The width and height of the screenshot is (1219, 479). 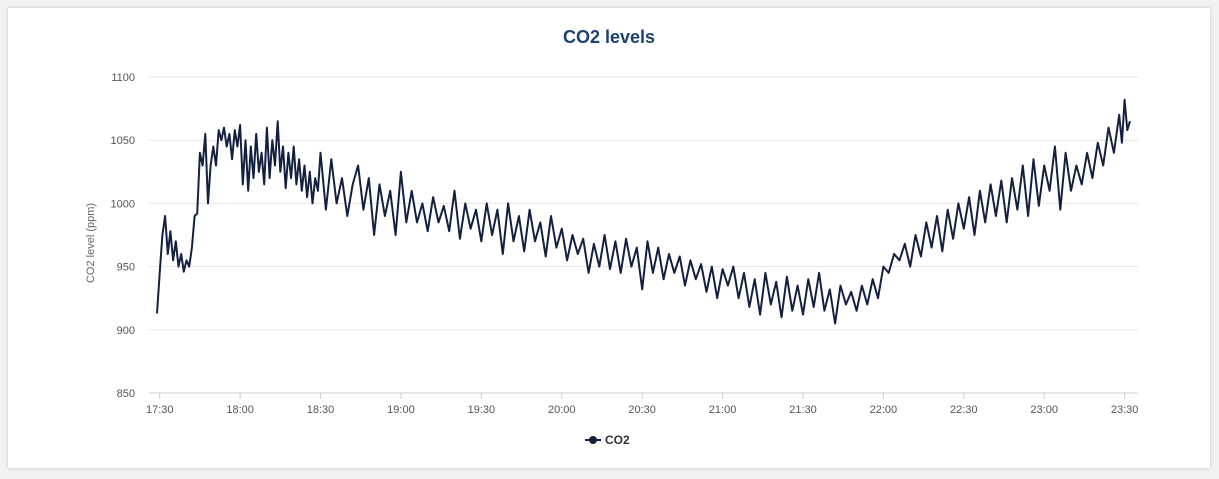 What do you see at coordinates (126, 394) in the screenshot?
I see `y-tick-label: 850` at bounding box center [126, 394].